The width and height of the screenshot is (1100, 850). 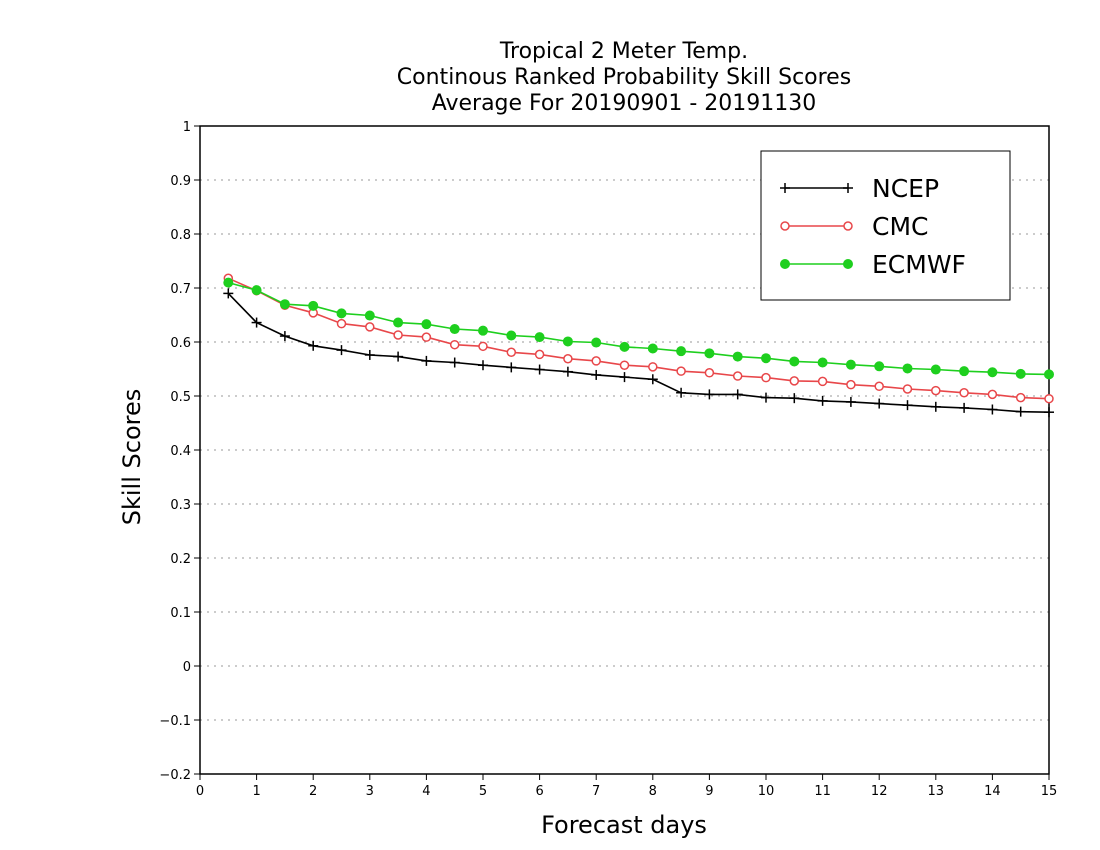 I want to click on x-tick-label: 12, so click(x=879, y=791).